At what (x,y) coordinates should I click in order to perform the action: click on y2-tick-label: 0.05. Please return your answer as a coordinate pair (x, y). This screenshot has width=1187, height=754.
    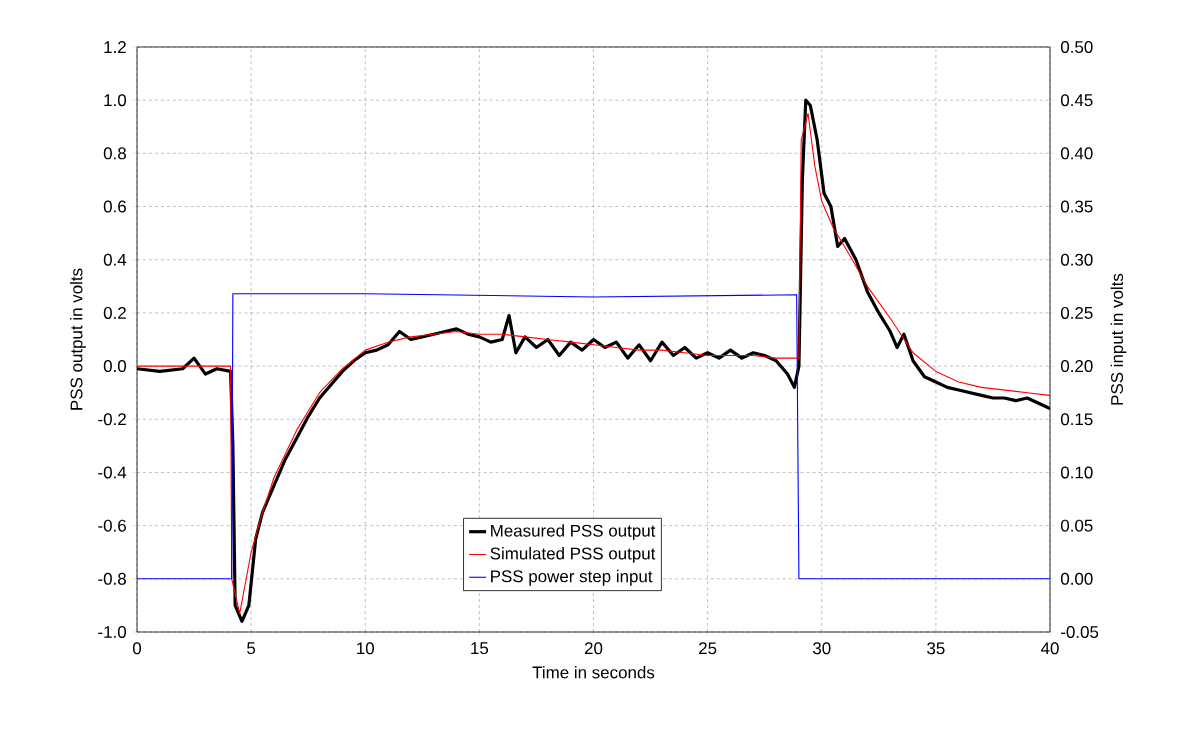
    Looking at the image, I should click on (1076, 525).